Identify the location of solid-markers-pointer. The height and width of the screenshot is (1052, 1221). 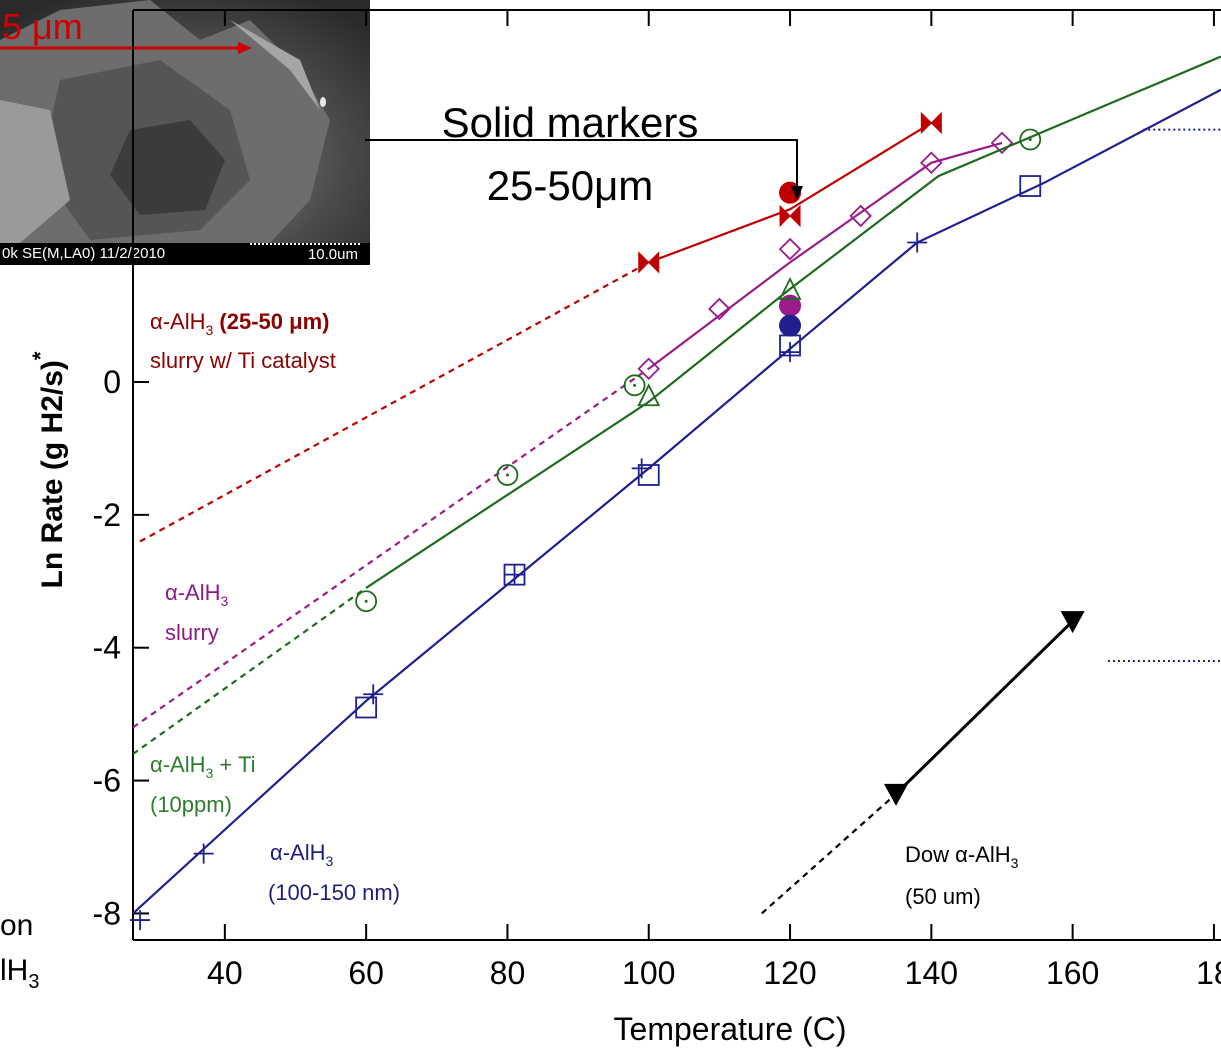
(581, 164).